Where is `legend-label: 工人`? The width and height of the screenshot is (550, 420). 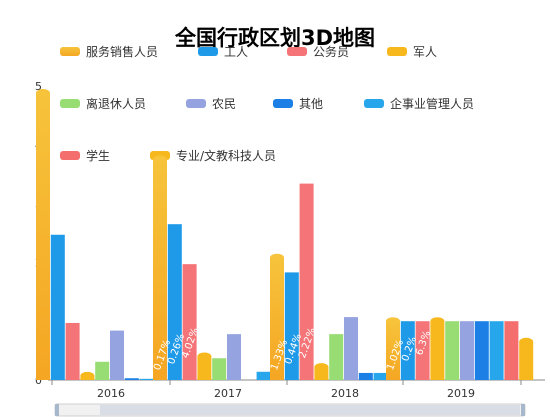
legend-label: 工人 is located at coordinates (236, 52).